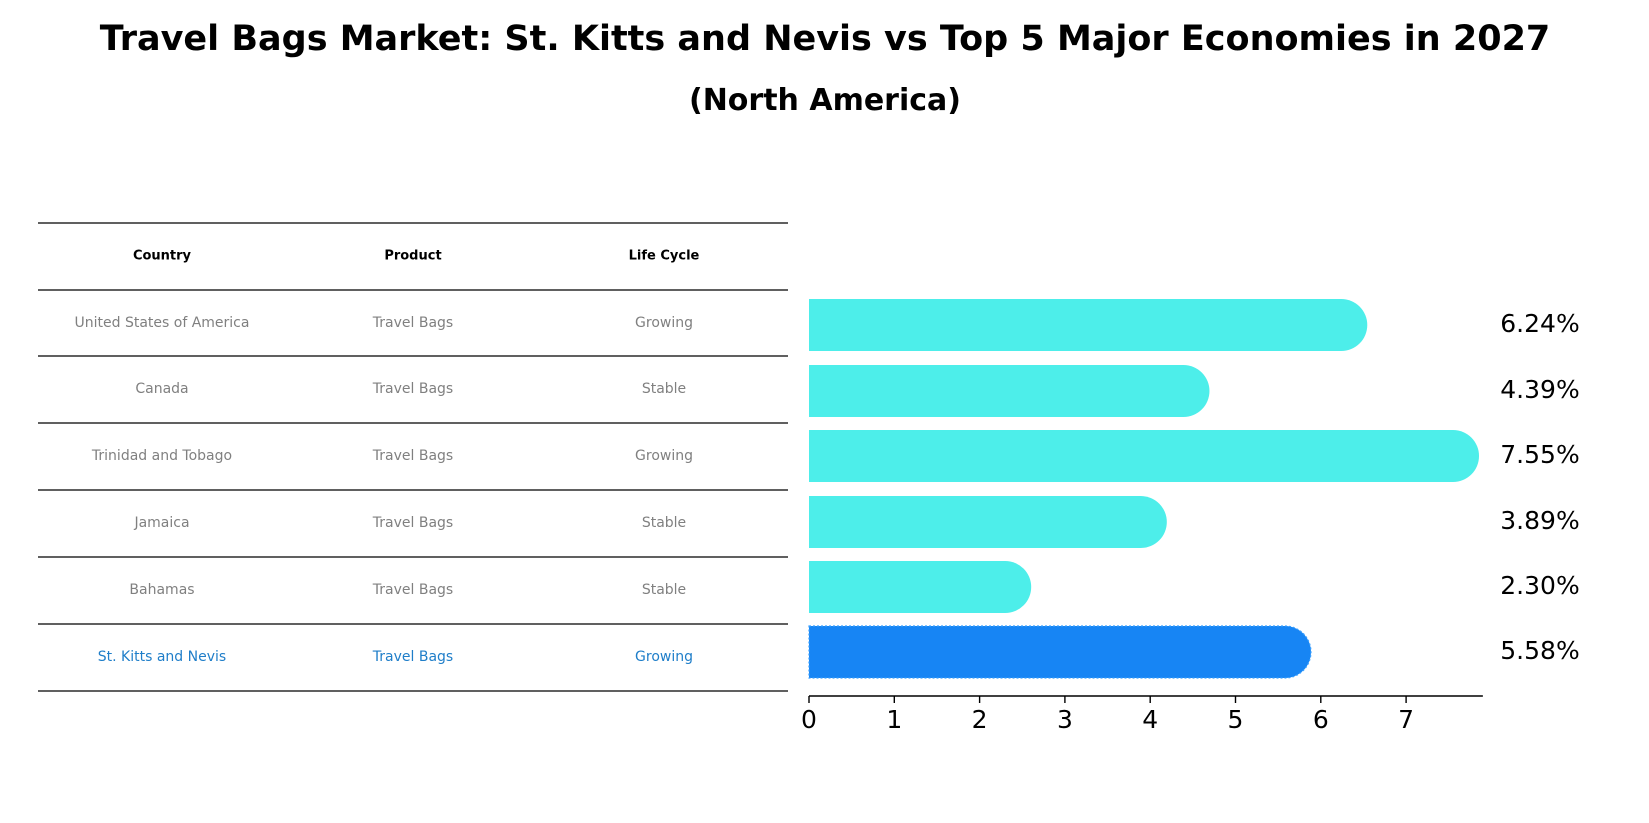 The width and height of the screenshot is (1649, 823). What do you see at coordinates (412, 256) in the screenshot?
I see `column-header-product: Product` at bounding box center [412, 256].